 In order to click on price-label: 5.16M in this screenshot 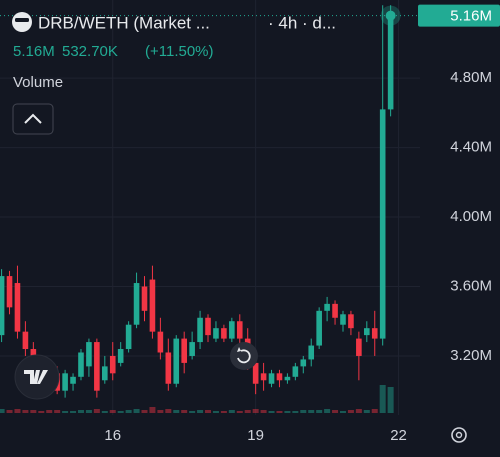, I will do `click(471, 16)`.